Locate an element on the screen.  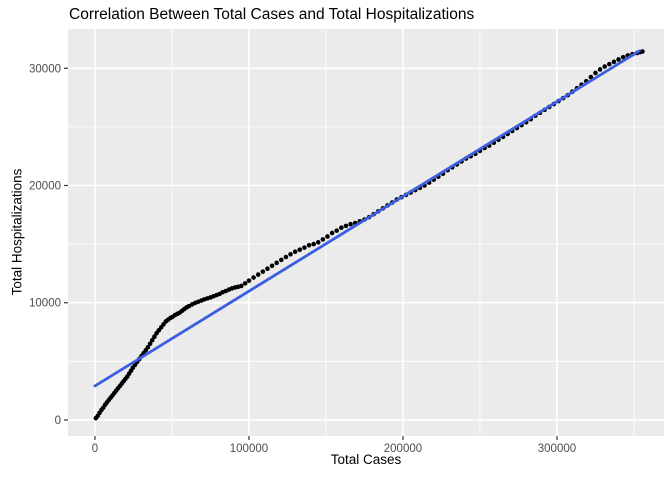
x-tick-label: 100000 is located at coordinates (249, 449).